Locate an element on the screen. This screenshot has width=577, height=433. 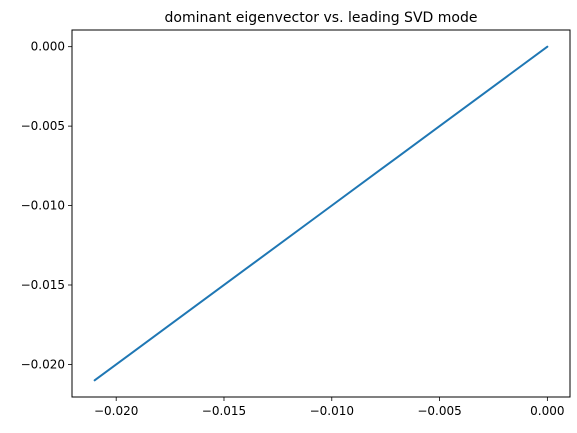
x-tick-label: −0.010 is located at coordinates (332, 411).